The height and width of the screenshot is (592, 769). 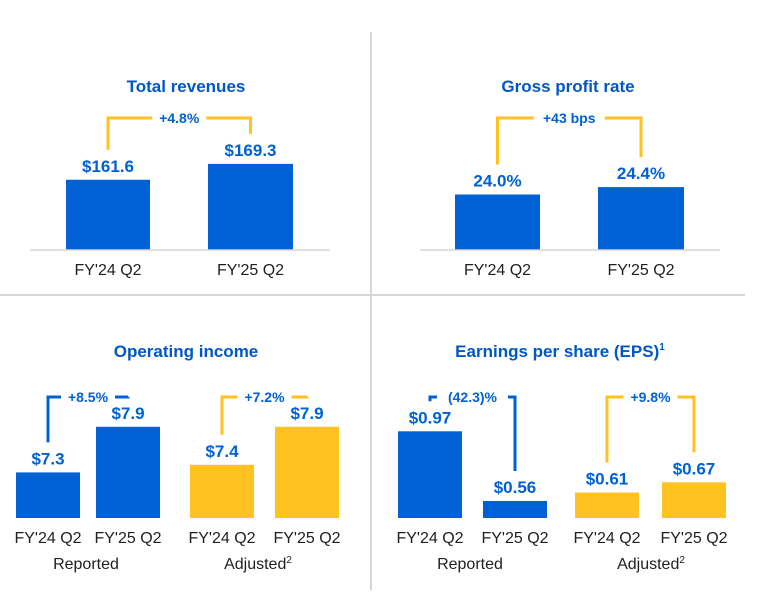 What do you see at coordinates (557, 351) in the screenshot?
I see `eps-title-text: Earnings per share (EPS)` at bounding box center [557, 351].